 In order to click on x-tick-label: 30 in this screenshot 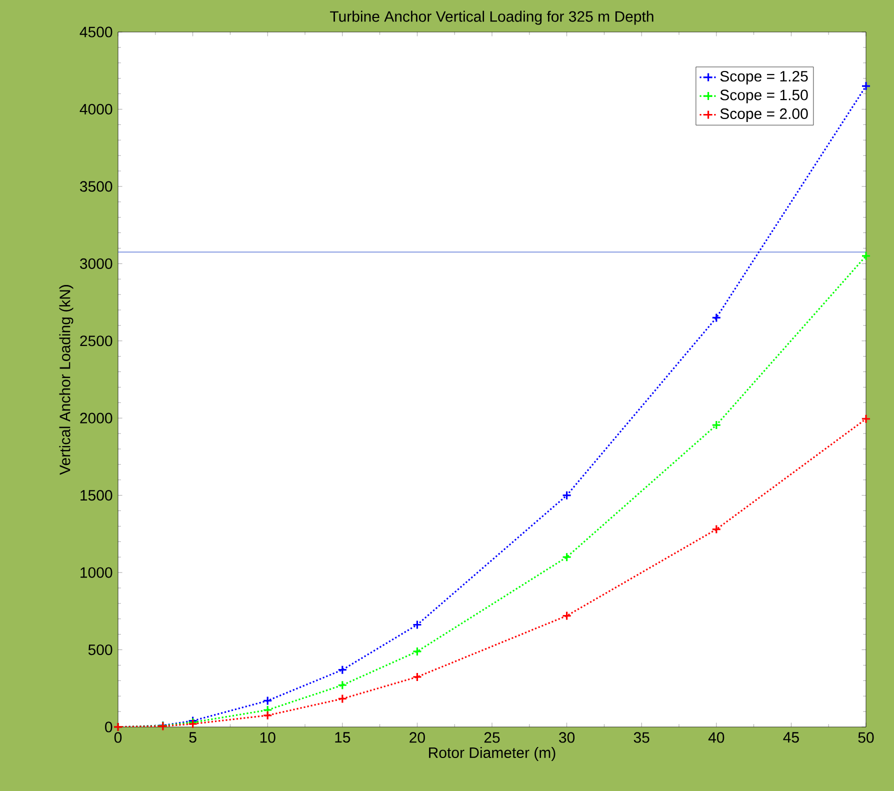, I will do `click(567, 737)`.